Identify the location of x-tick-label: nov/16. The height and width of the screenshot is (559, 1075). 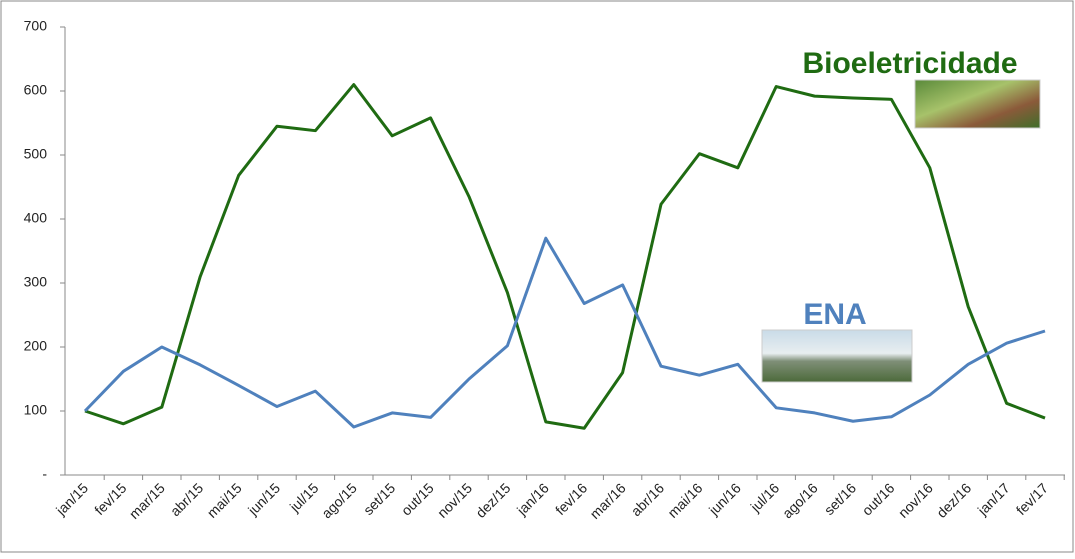
(915, 500).